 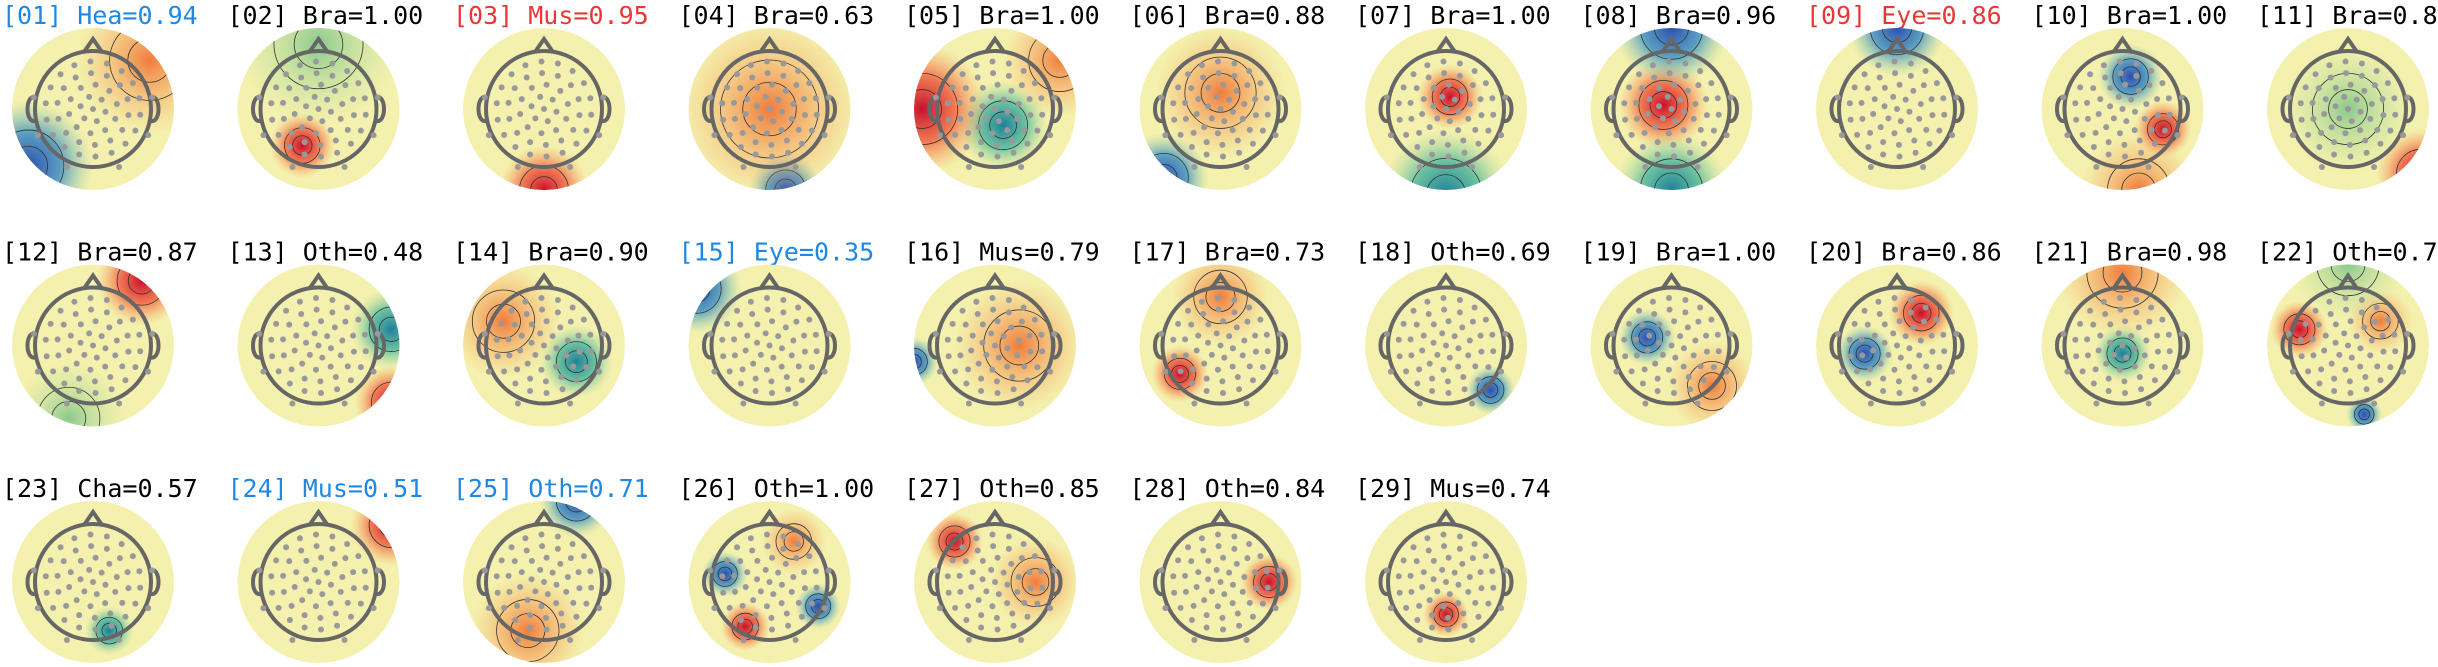 What do you see at coordinates (2129, 95) in the screenshot?
I see `component: [10] Bra=1.00` at bounding box center [2129, 95].